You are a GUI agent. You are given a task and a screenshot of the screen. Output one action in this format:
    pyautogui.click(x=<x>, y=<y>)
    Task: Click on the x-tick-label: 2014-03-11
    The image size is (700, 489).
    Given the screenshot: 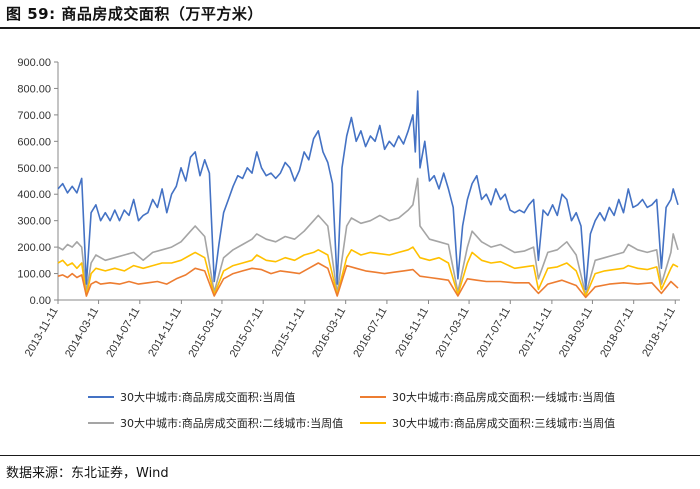 What is the action you would take?
    pyautogui.click(x=82, y=333)
    